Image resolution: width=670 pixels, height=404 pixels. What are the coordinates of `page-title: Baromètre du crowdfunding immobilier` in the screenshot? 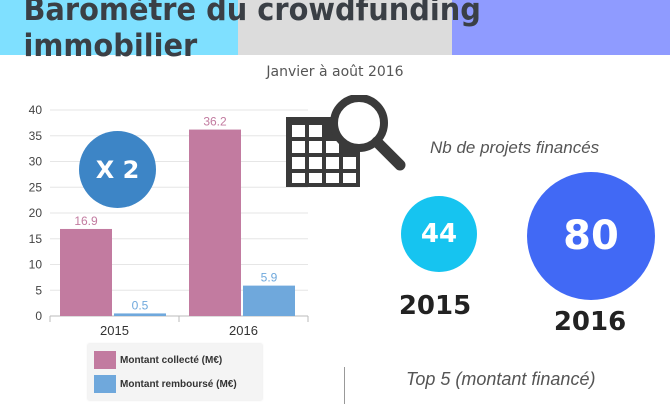 It's located at (252, 32).